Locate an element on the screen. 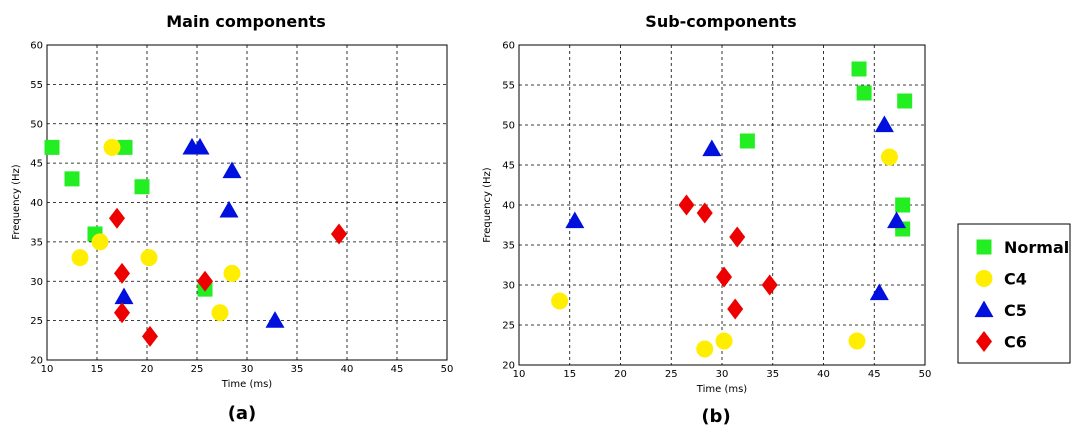 Image resolution: width=1073 pixels, height=430 pixels. legend-label: Normal is located at coordinates (1036, 247).